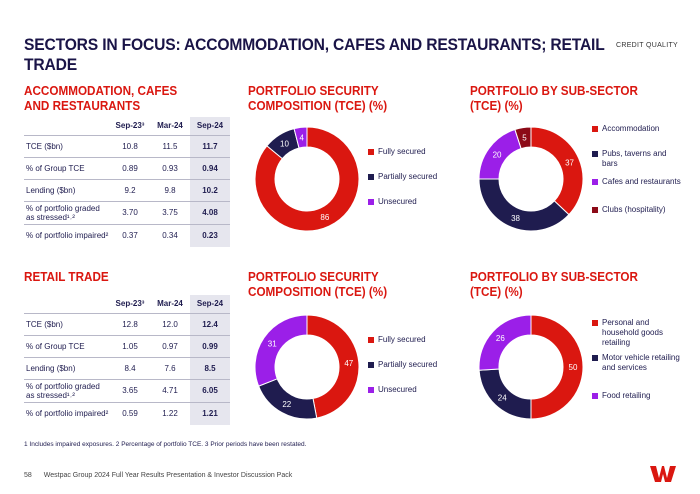  Describe the element at coordinates (641, 362) in the screenshot. I see `legend-label: Motor vehicle retailing and services` at that location.